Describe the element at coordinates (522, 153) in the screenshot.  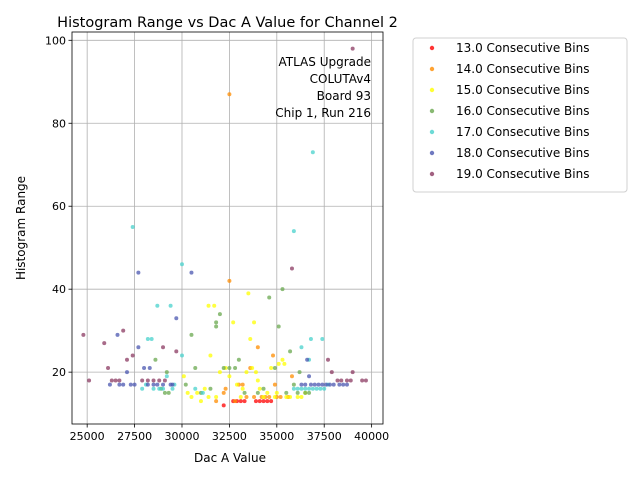
I see `legend-label: 18.0 Consecutive Bins` at that location.